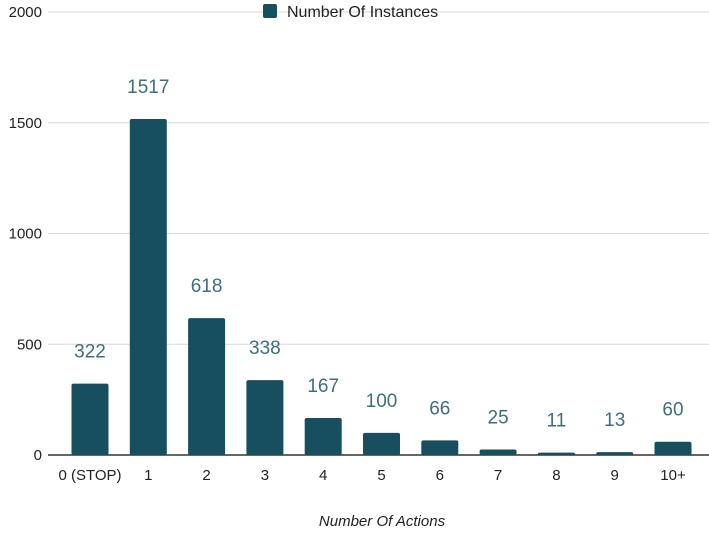  I want to click on y-tick-label: 2000, so click(25, 12).